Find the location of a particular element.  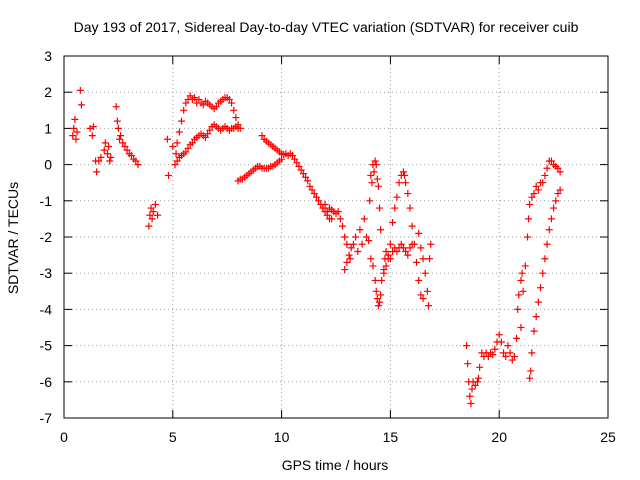

y-tick-label: -6 is located at coordinates (46, 382).